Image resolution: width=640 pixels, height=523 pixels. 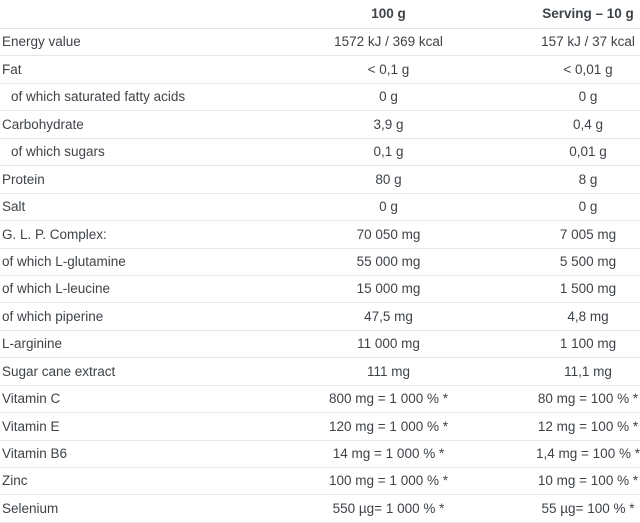 What do you see at coordinates (547, 481) in the screenshot?
I see `row-value-serving: 10 mg = 100 % *` at bounding box center [547, 481].